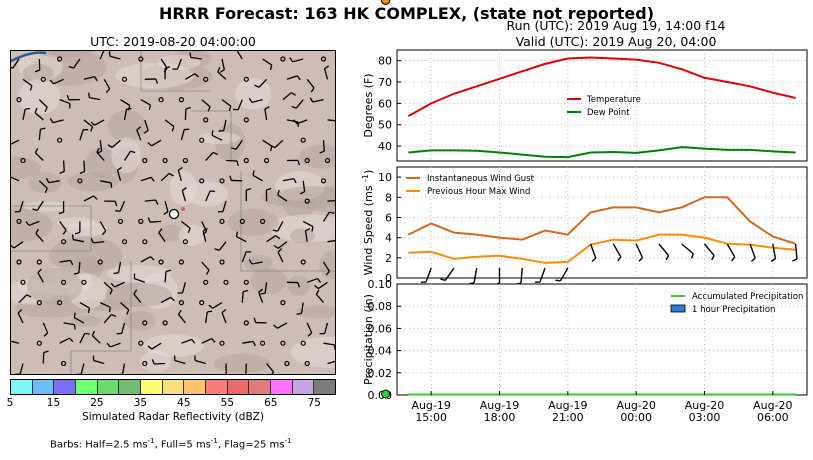 The height and width of the screenshot is (460, 813). Describe the element at coordinates (388, 197) in the screenshot. I see `y-tick-label: 8` at that location.